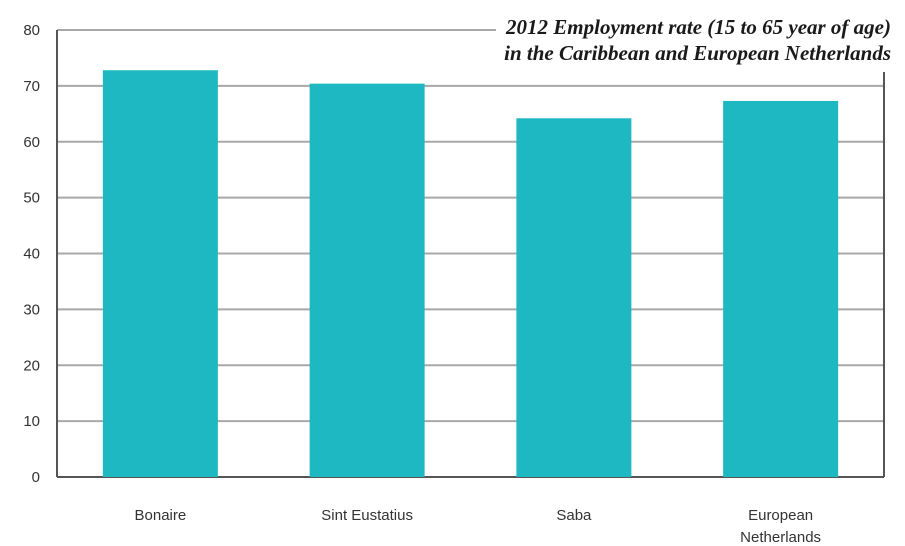  What do you see at coordinates (31, 142) in the screenshot?
I see `y-tick-label: 60` at bounding box center [31, 142].